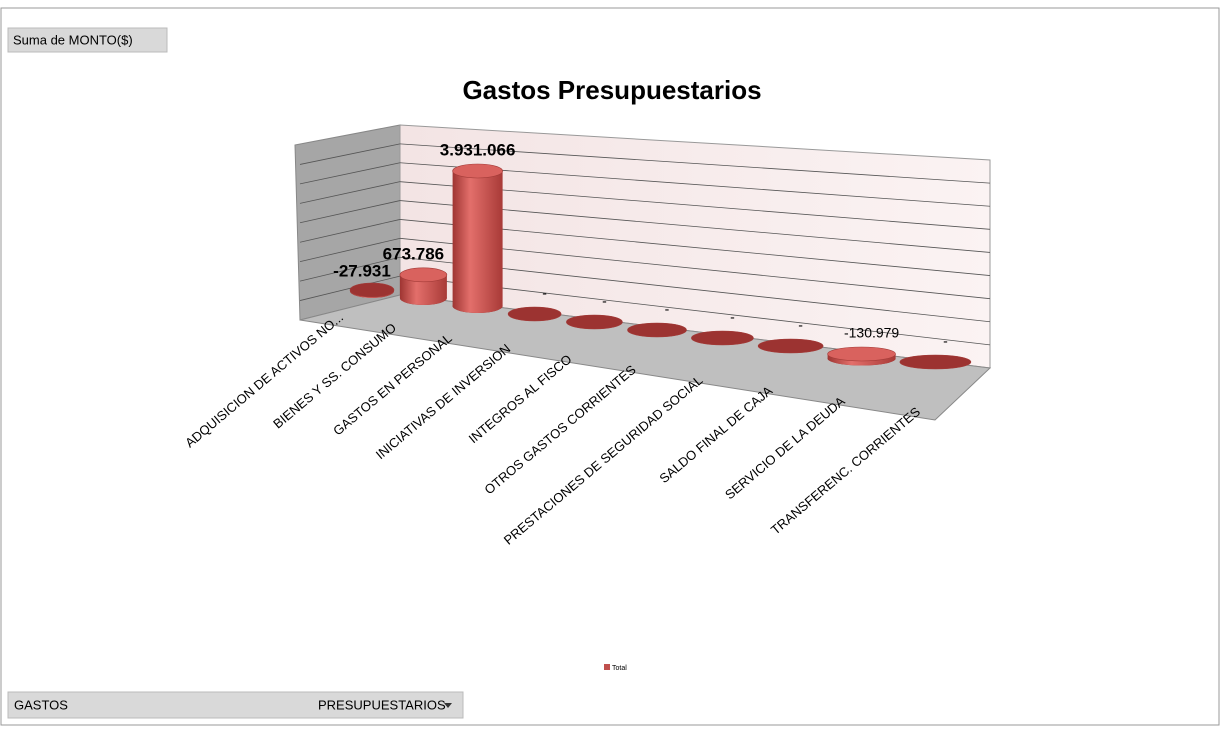 The height and width of the screenshot is (731, 1220). What do you see at coordinates (607, 667) in the screenshot?
I see `legend-swatch` at bounding box center [607, 667].